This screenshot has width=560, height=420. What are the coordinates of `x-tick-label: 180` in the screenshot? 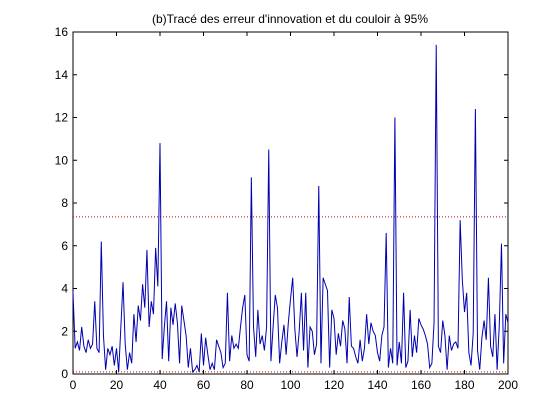 It's located at (464, 385).